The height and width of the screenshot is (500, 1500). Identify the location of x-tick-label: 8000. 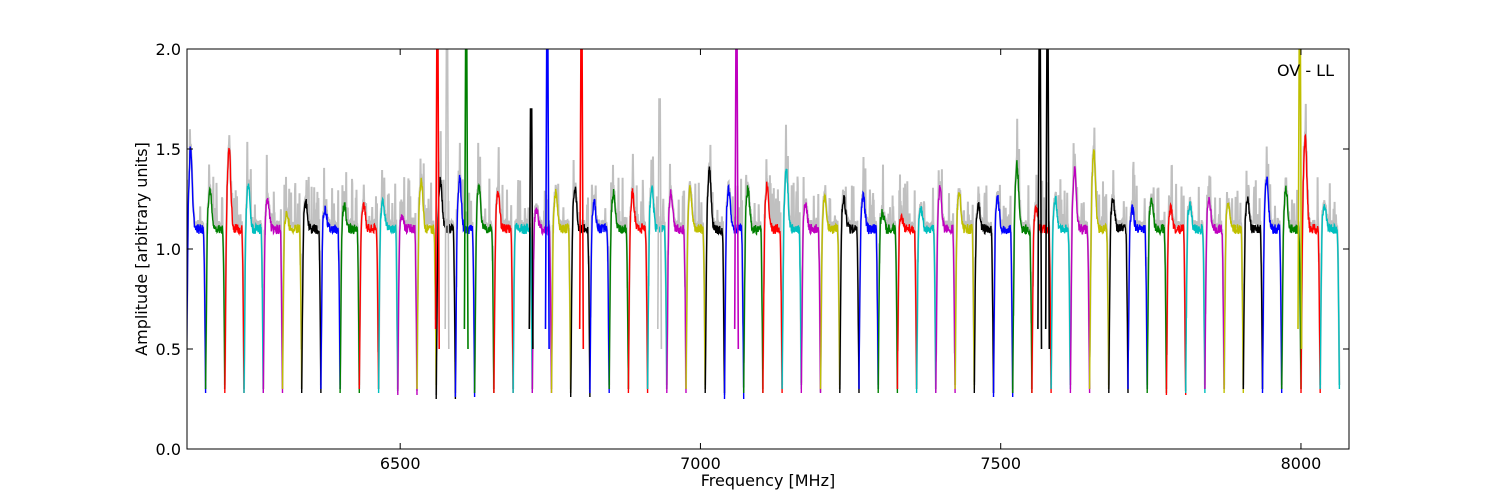
(1301, 463).